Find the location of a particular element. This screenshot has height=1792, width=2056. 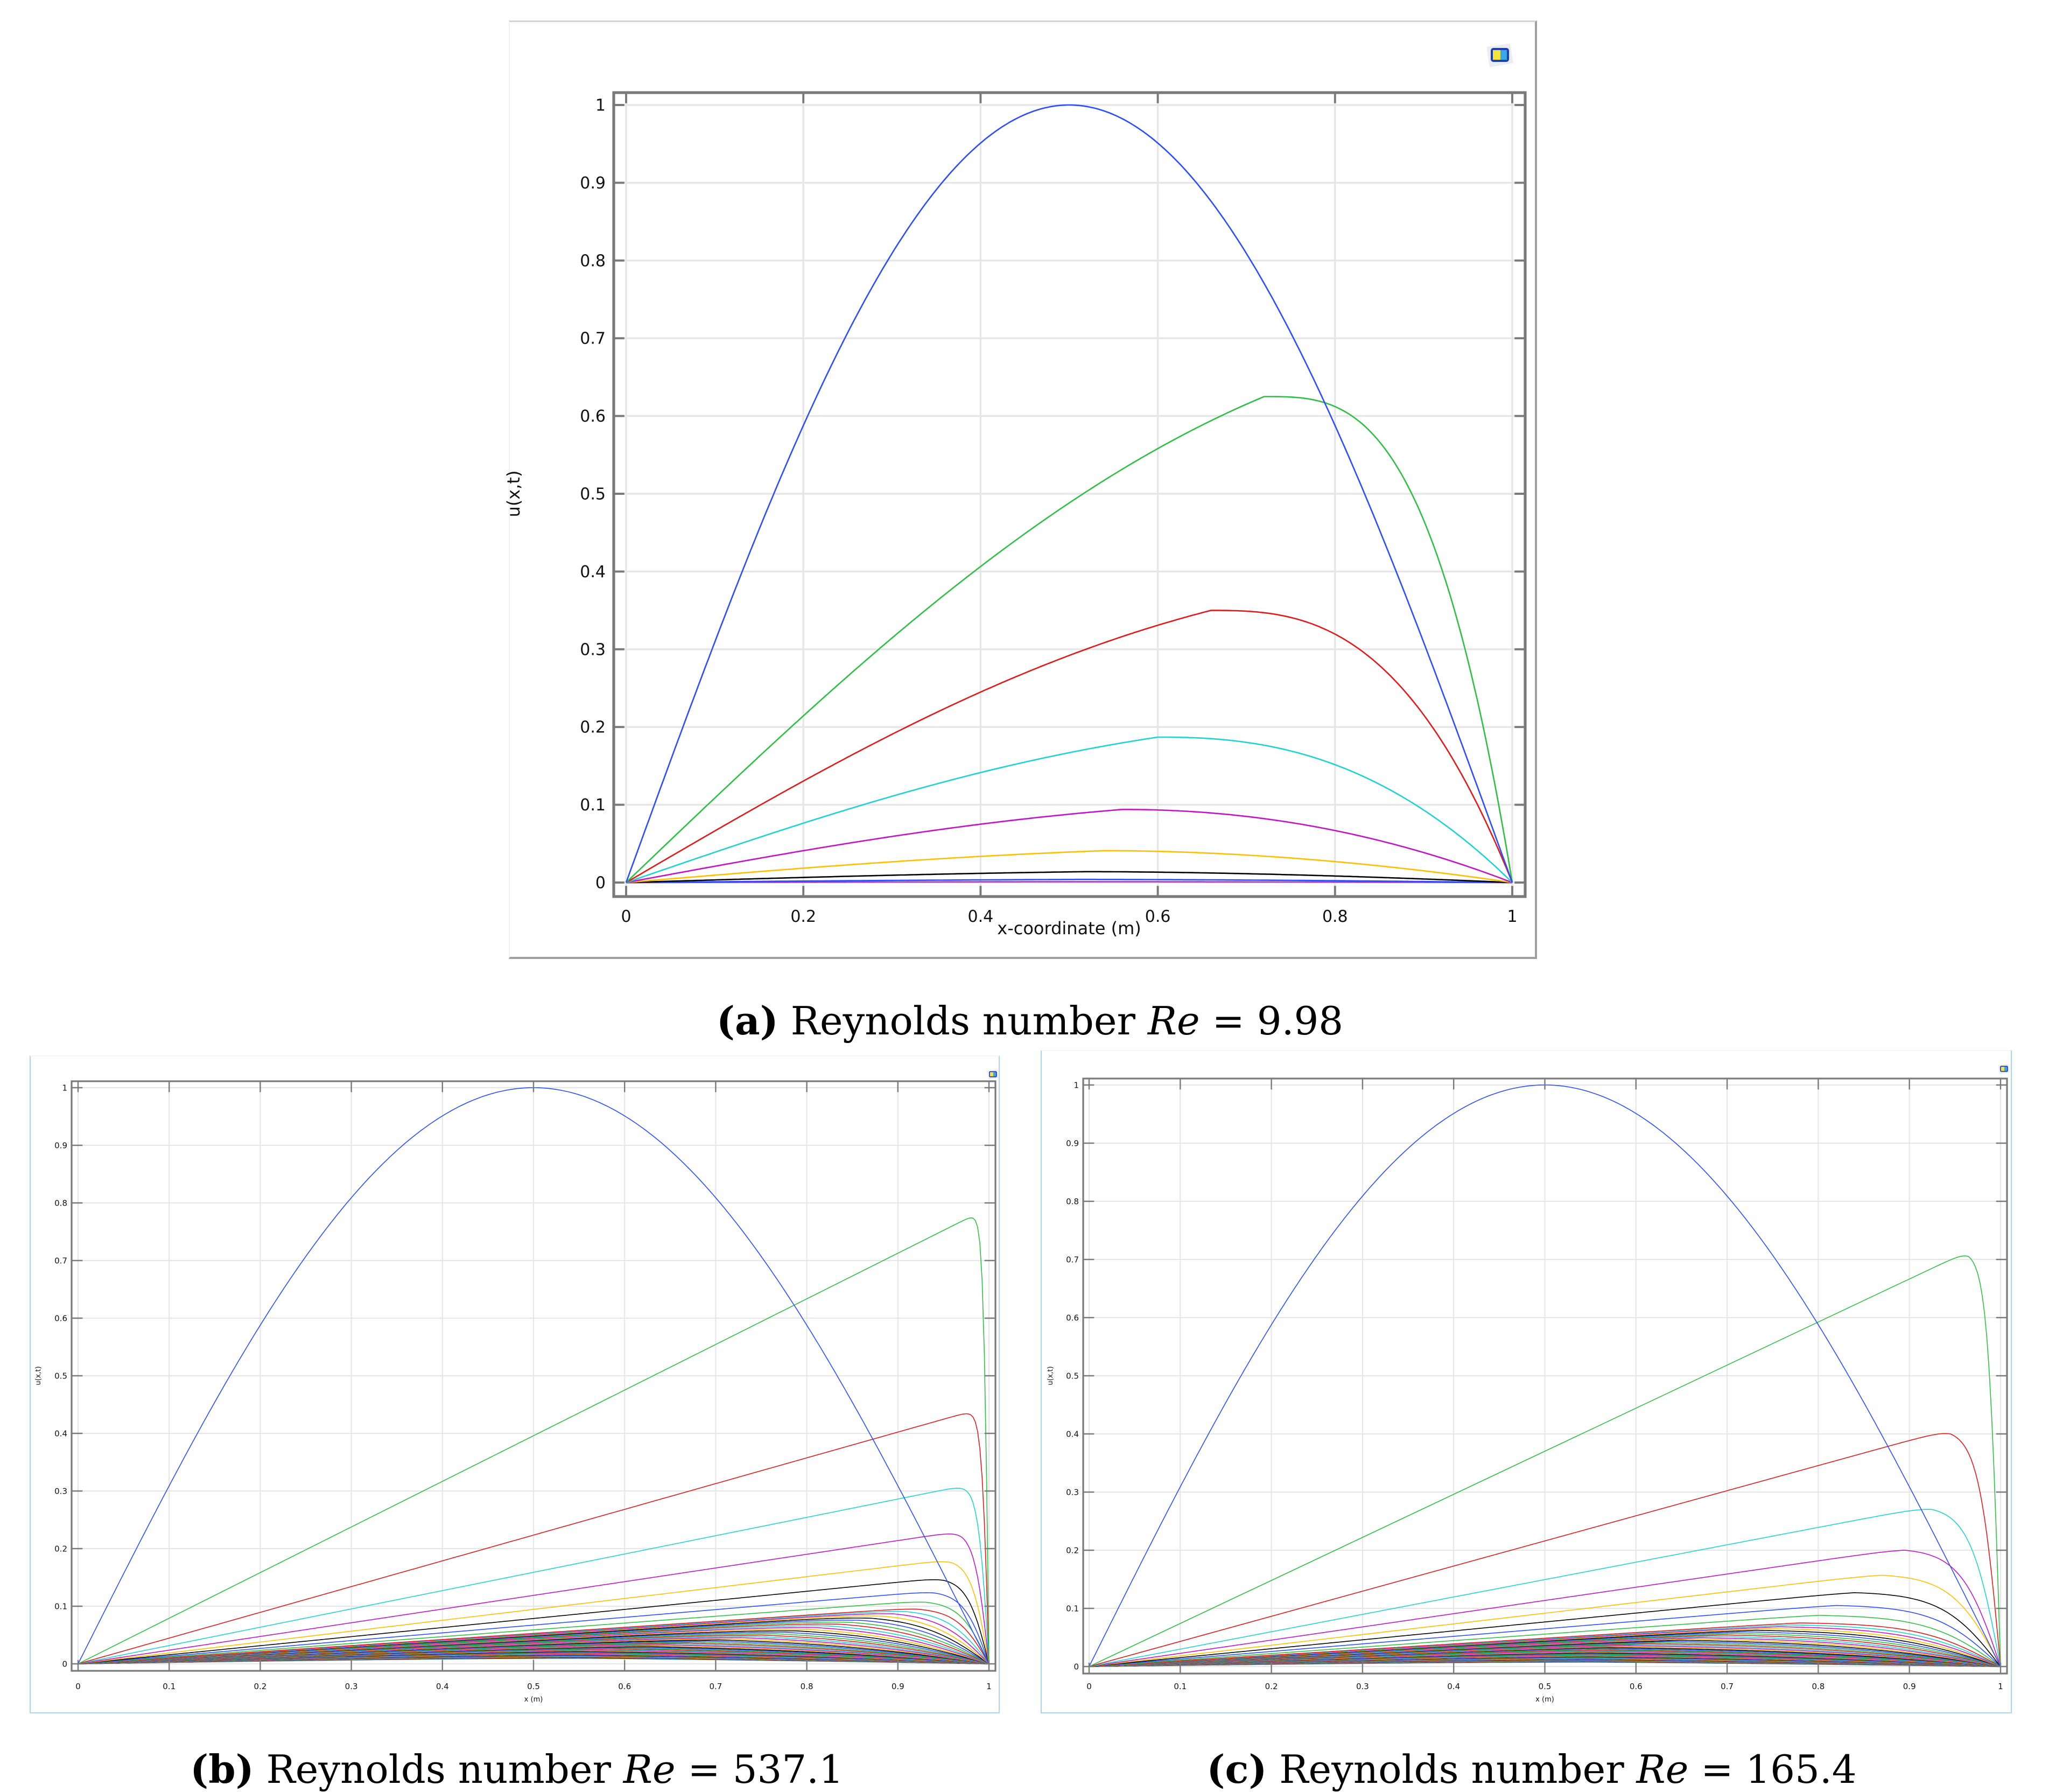

caption-a-value: 9.98 is located at coordinates (1300, 1021).